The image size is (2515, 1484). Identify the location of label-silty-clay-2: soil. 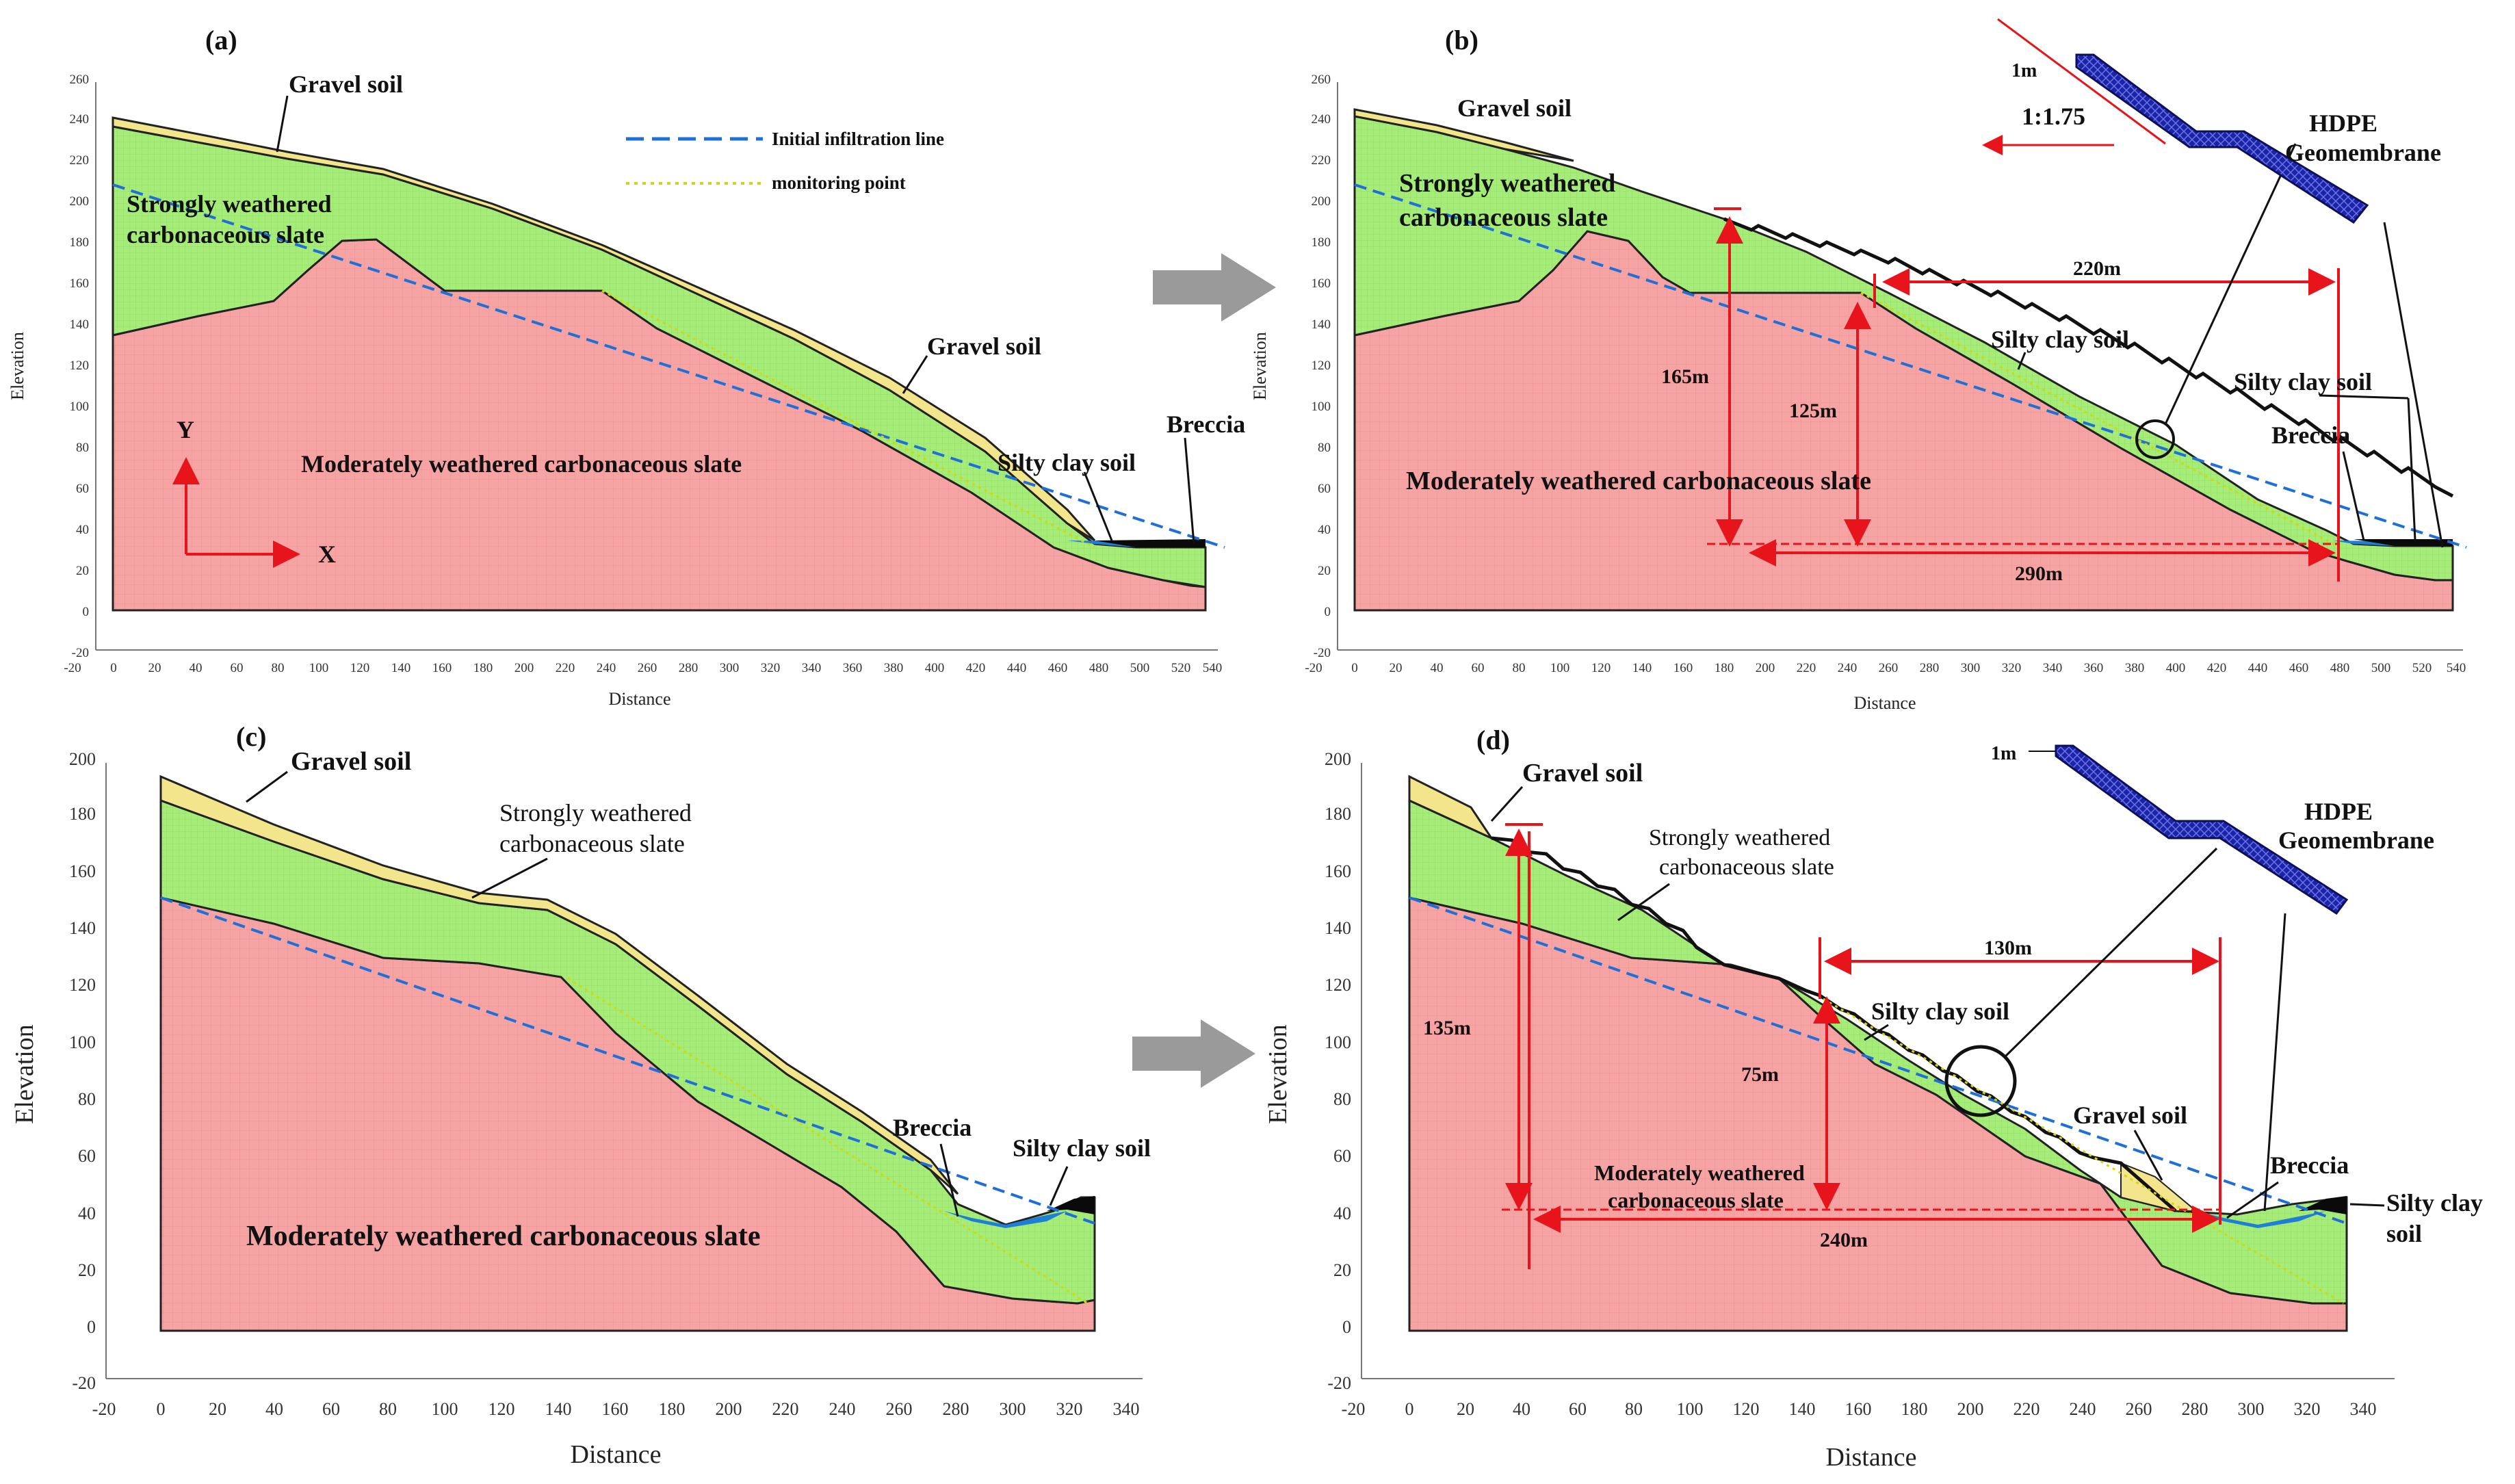
(2404, 1233).